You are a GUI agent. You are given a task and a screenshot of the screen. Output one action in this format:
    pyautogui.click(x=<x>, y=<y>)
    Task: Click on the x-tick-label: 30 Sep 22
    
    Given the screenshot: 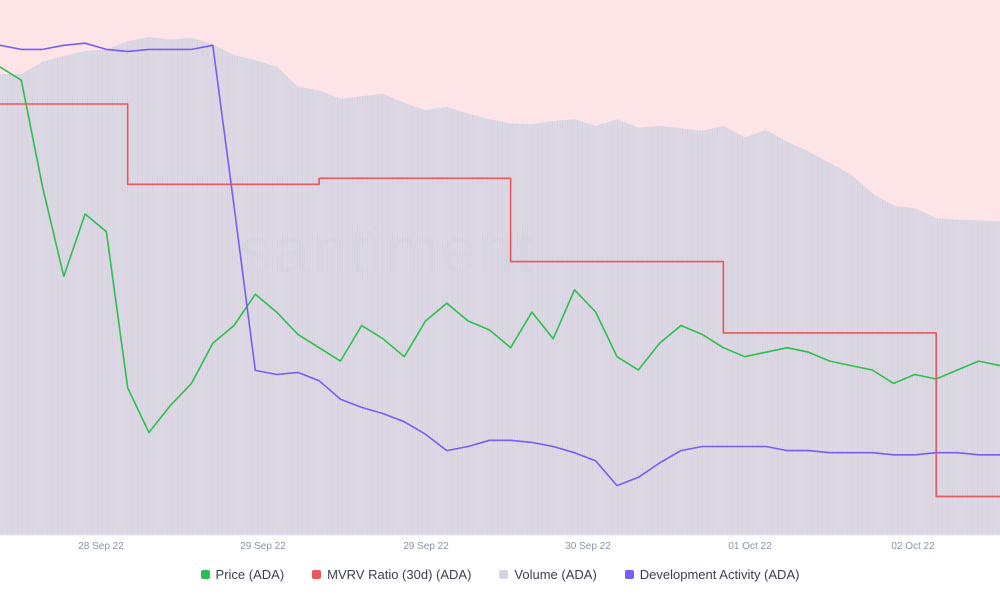 What is the action you would take?
    pyautogui.click(x=588, y=546)
    